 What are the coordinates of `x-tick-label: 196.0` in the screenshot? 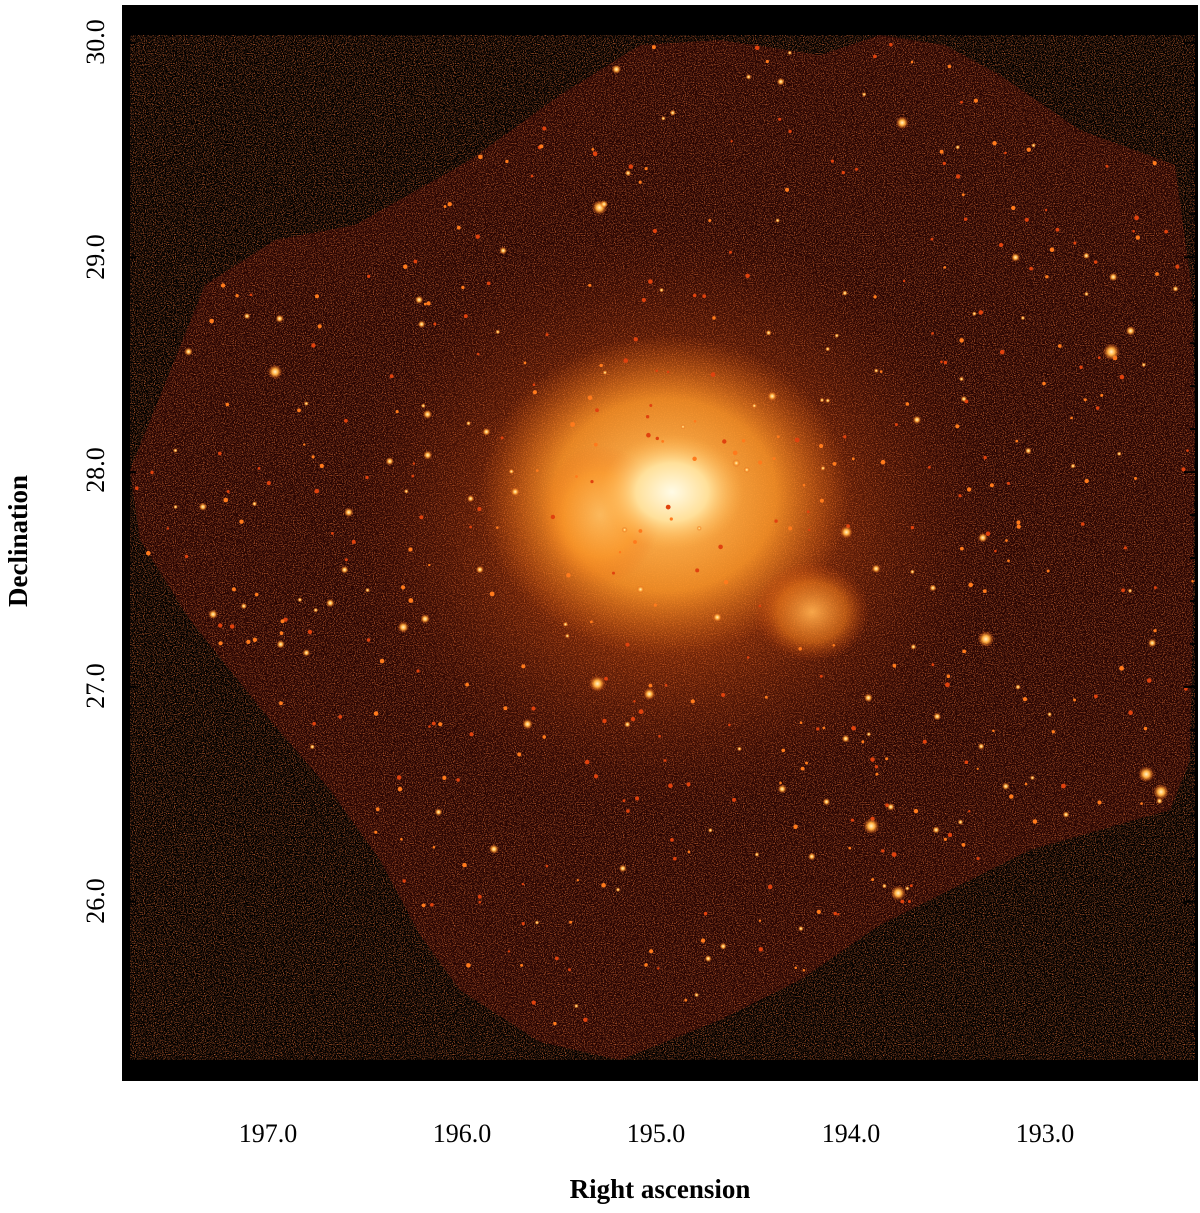 It's located at (462, 1133).